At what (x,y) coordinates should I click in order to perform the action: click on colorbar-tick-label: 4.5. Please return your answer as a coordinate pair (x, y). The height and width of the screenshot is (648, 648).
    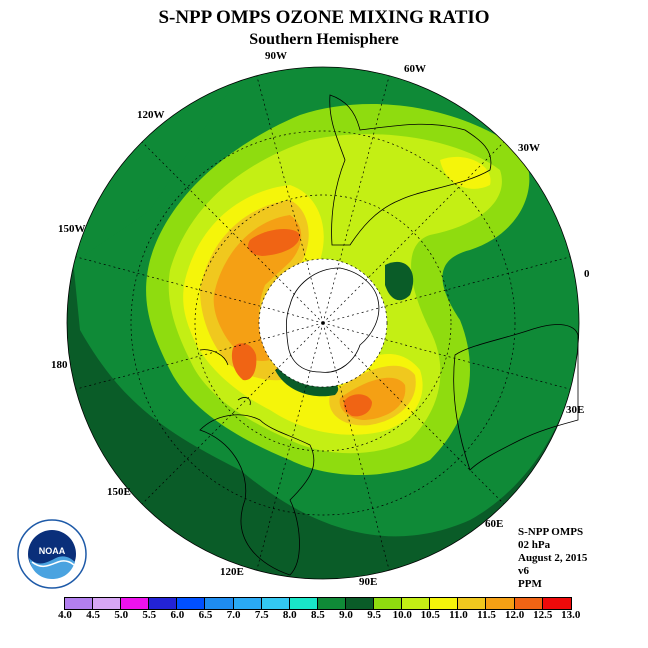
    Looking at the image, I should click on (93, 615).